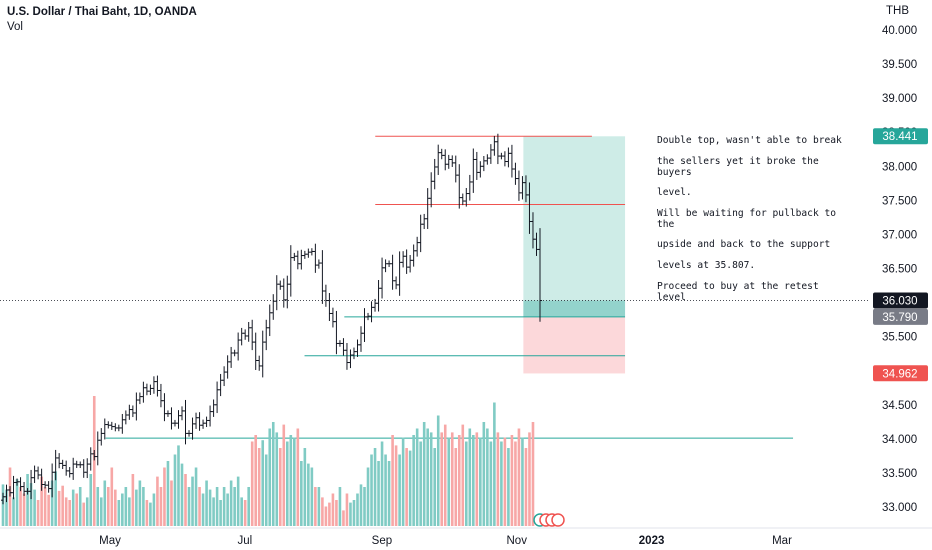  I want to click on price-tick-label: 33.500, so click(899, 474).